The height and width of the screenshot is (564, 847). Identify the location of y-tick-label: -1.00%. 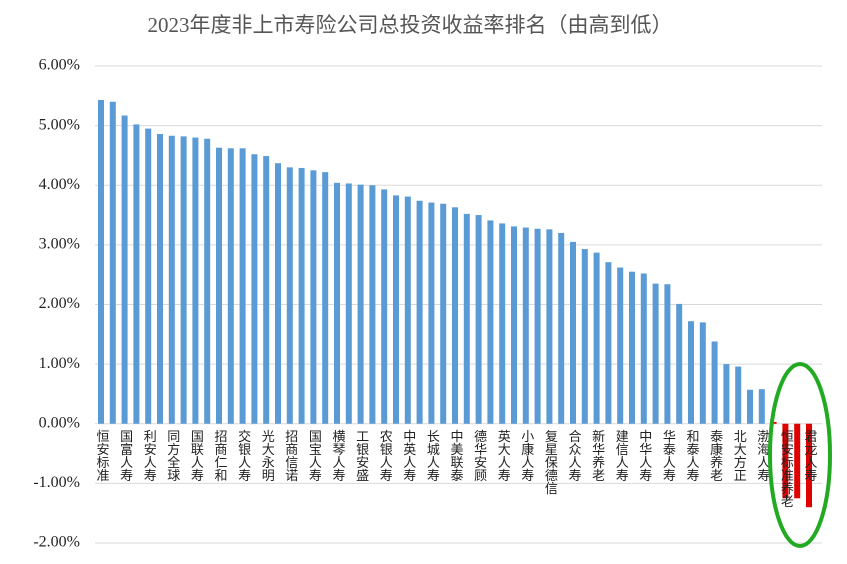
(56, 482).